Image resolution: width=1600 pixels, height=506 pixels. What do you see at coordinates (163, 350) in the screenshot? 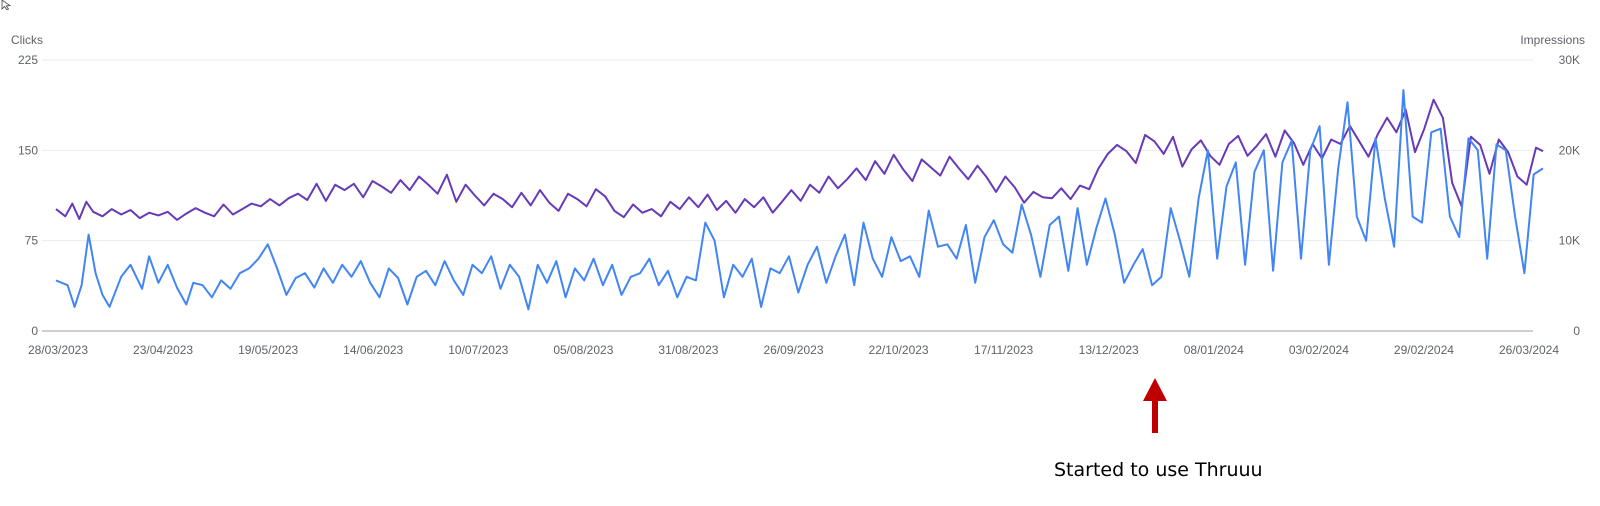
I see `x-tick-label: 23/04/2023` at bounding box center [163, 350].